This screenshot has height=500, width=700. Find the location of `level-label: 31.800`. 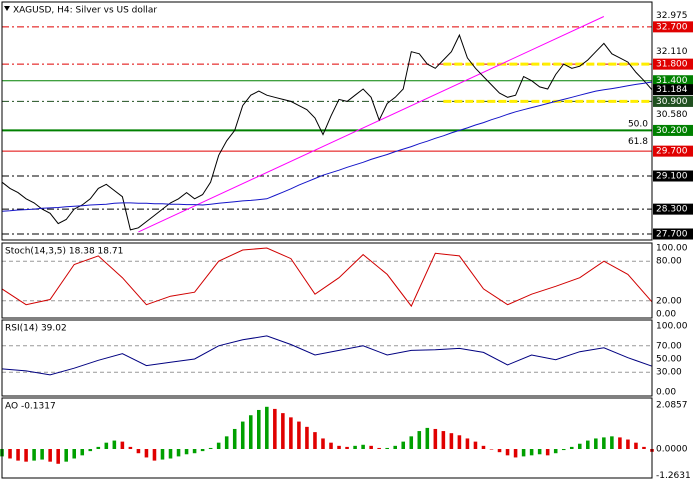

level-label: 31.800 is located at coordinates (672, 65).